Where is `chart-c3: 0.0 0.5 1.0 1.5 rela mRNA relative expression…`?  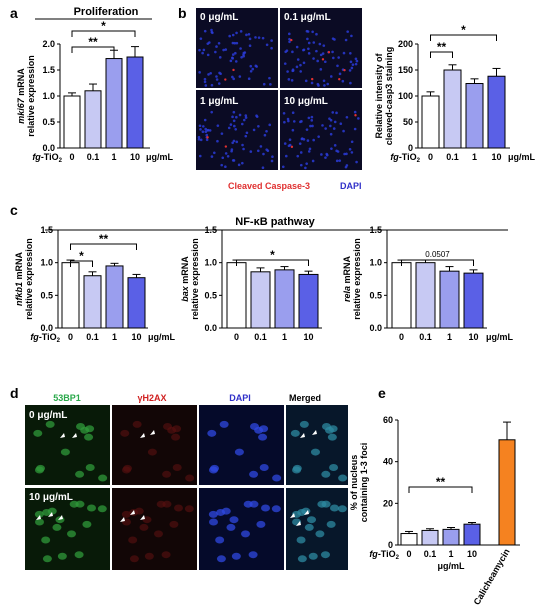 chart-c3: 0.0 0.5 1.0 1.5 rela mRNA relative expression… is located at coordinates (428, 283).